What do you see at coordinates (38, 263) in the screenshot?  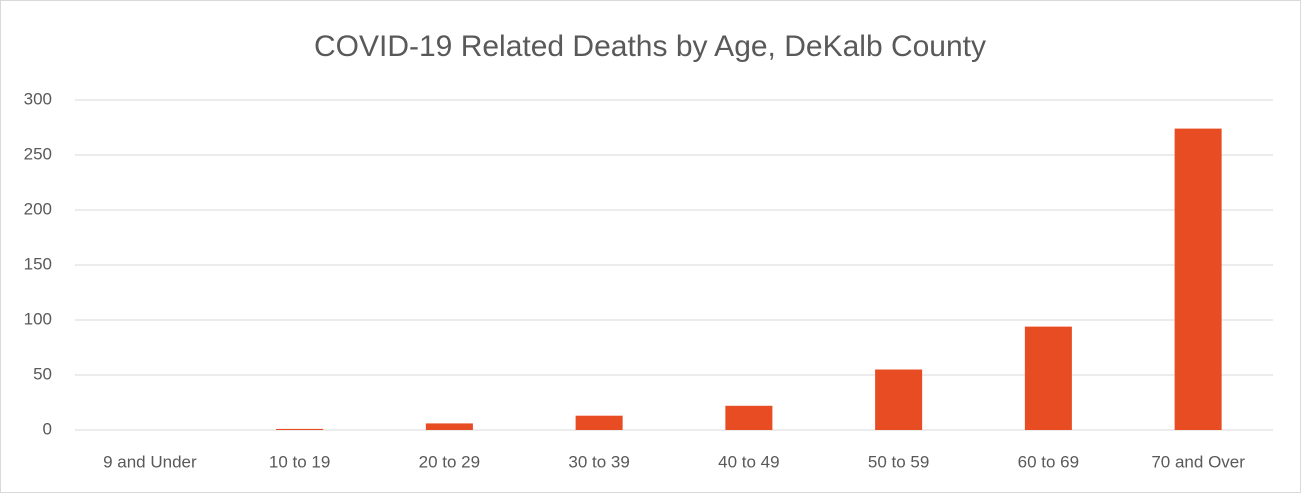 I see `y-tick-label: 150` at bounding box center [38, 263].